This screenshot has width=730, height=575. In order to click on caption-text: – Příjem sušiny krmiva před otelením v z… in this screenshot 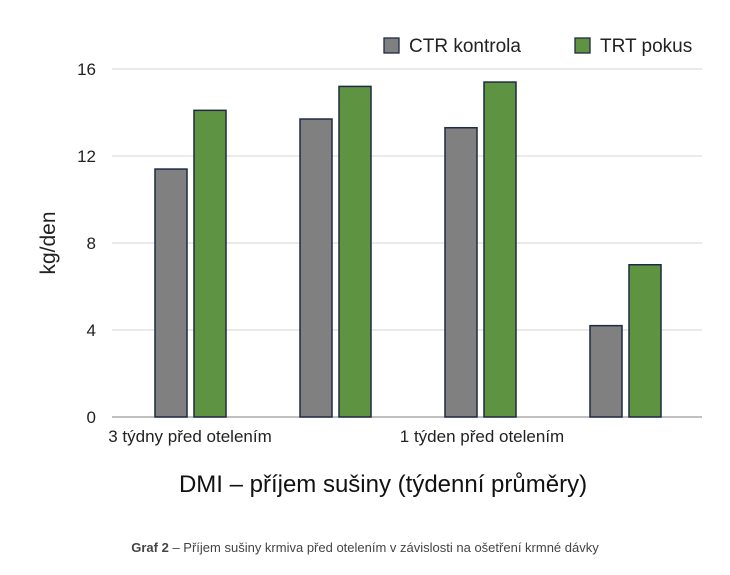, I will do `click(383, 547)`.